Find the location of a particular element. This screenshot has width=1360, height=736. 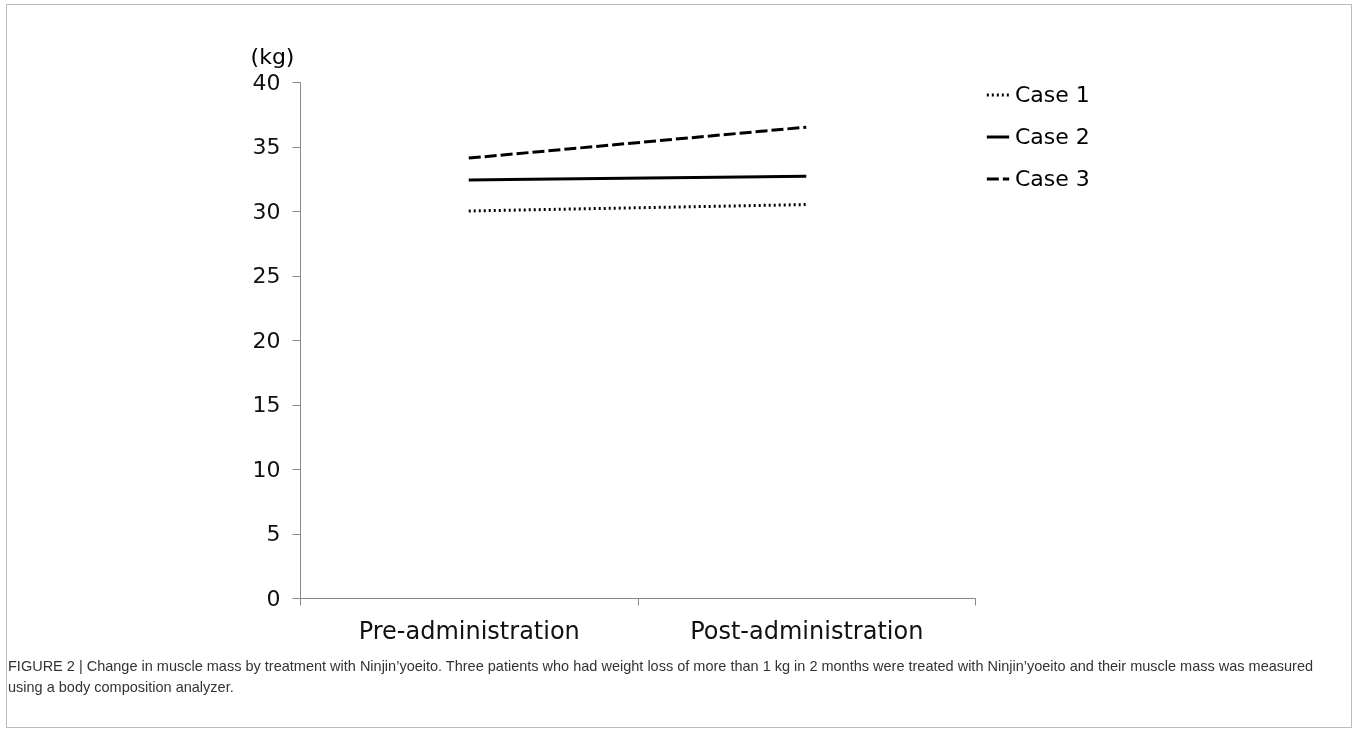

legend-label: Case 3 is located at coordinates (1052, 178).